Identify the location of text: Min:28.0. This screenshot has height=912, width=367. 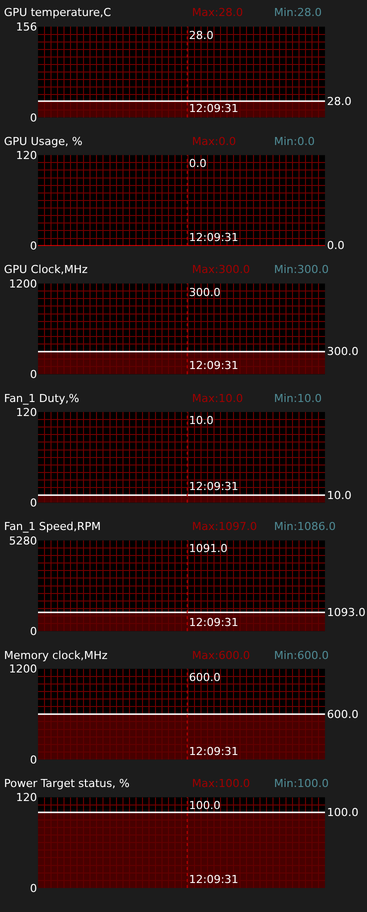
(298, 12).